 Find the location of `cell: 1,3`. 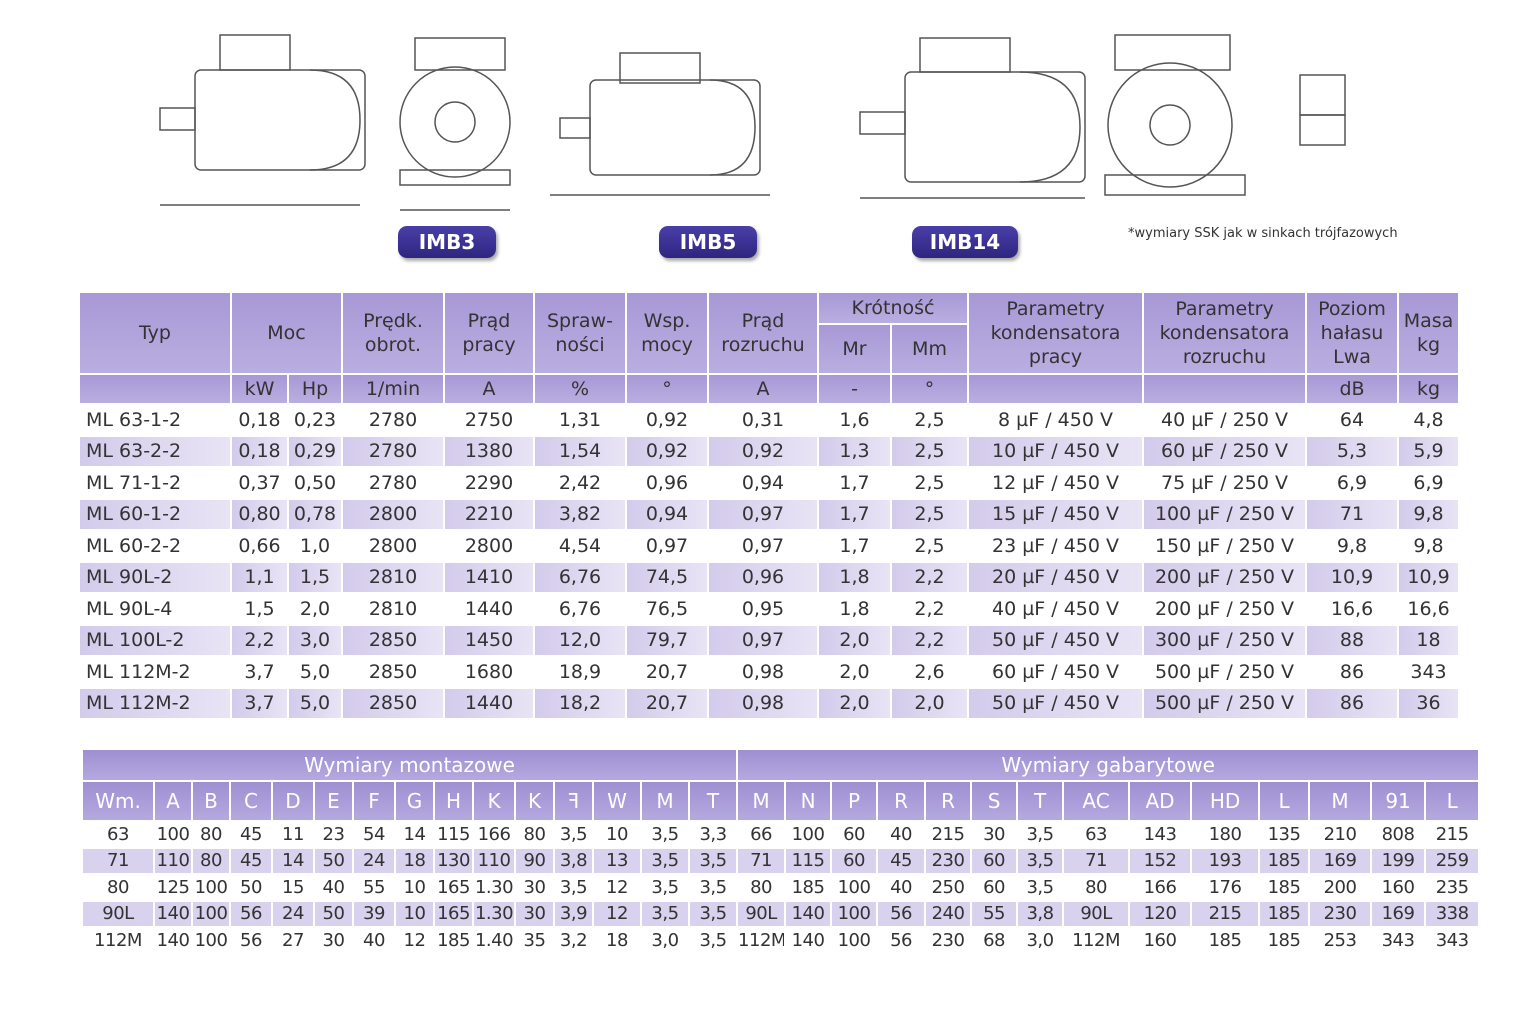

cell: 1,3 is located at coordinates (854, 451).